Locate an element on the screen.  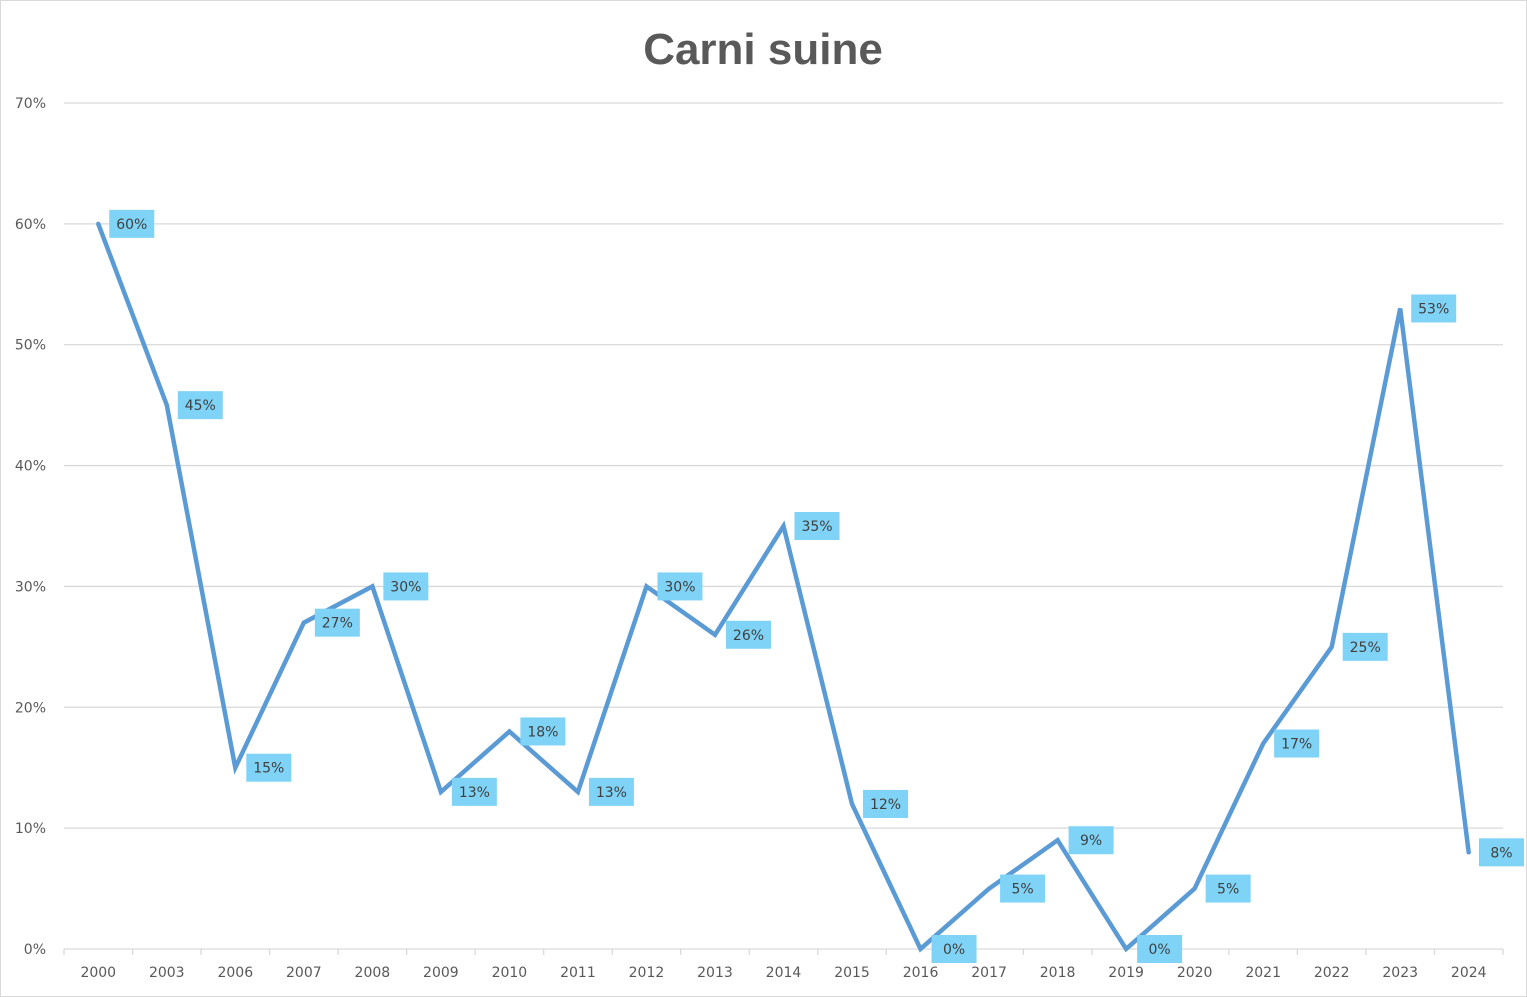
y-tick-label: 0% is located at coordinates (35, 950).